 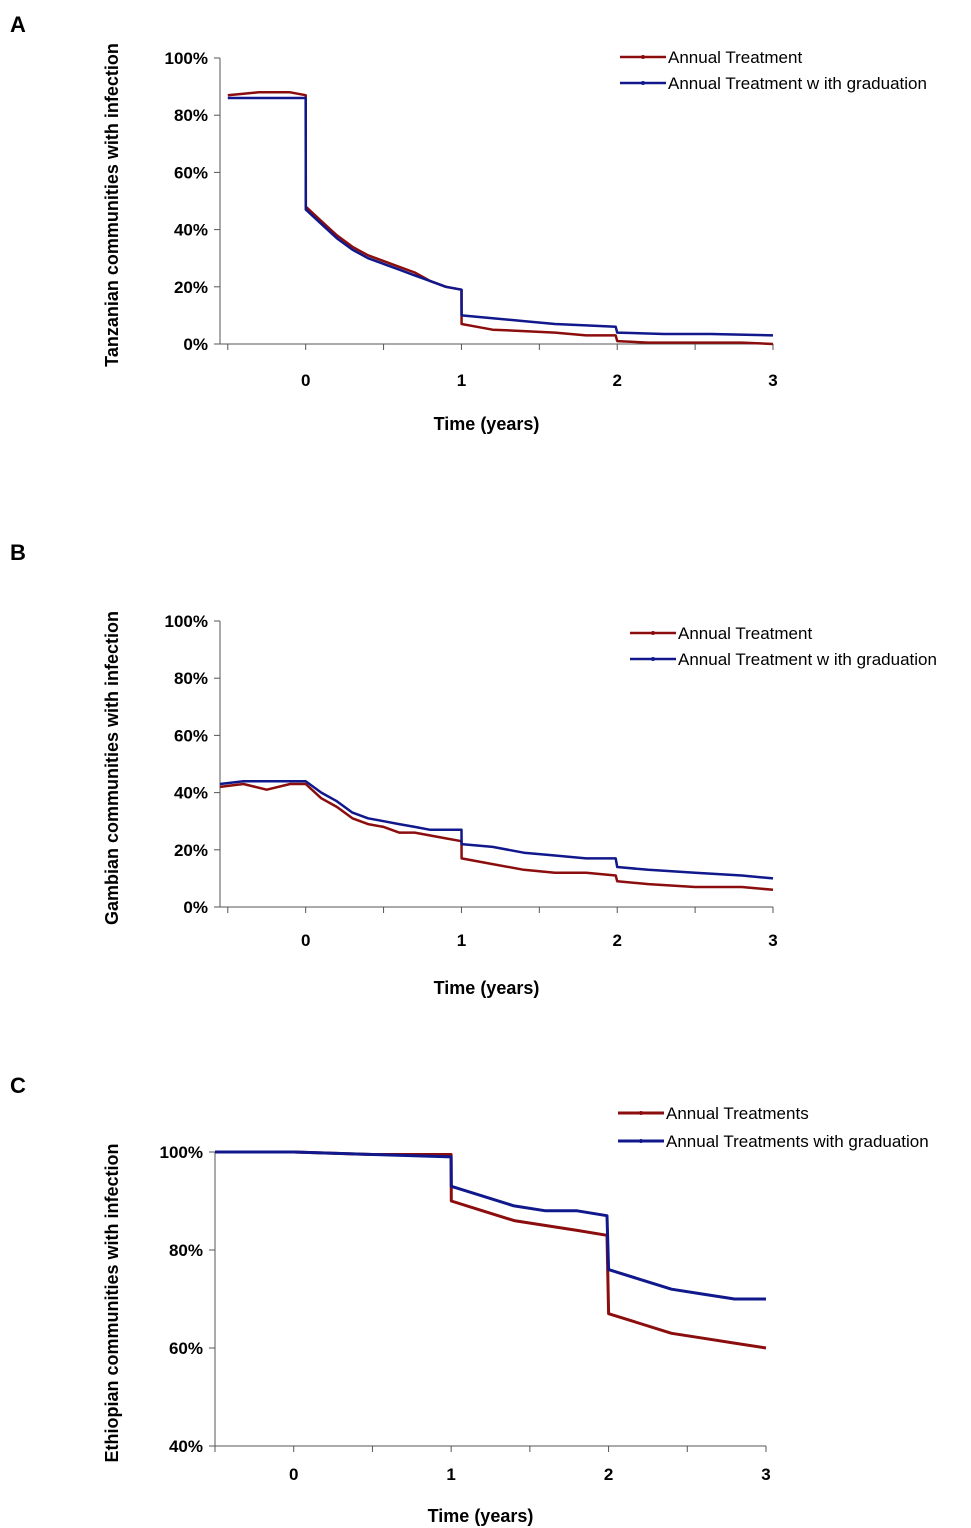 I want to click on legend-label: Annual Treatments, so click(x=737, y=1113).